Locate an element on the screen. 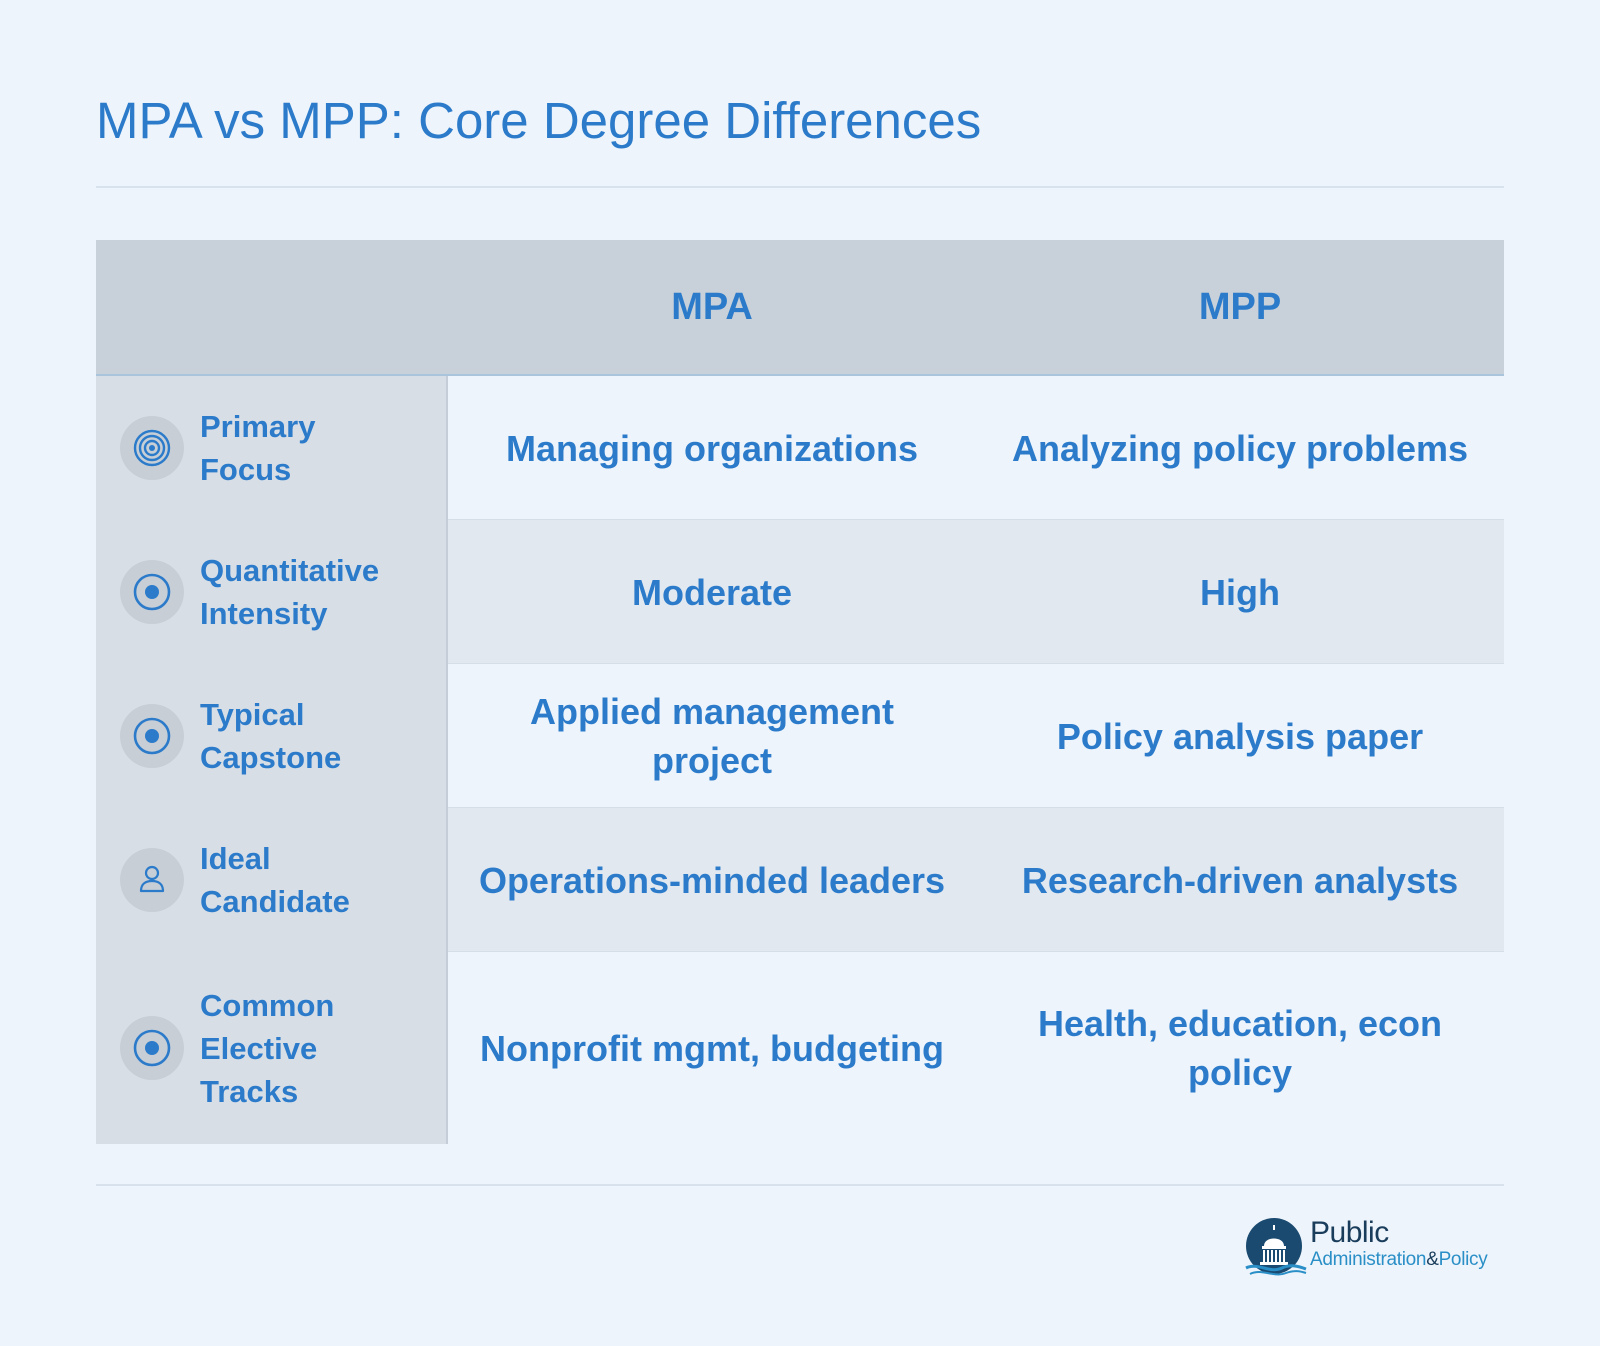 This screenshot has height=1346, width=1600. cell-mpa: Managing organizations is located at coordinates (712, 448).